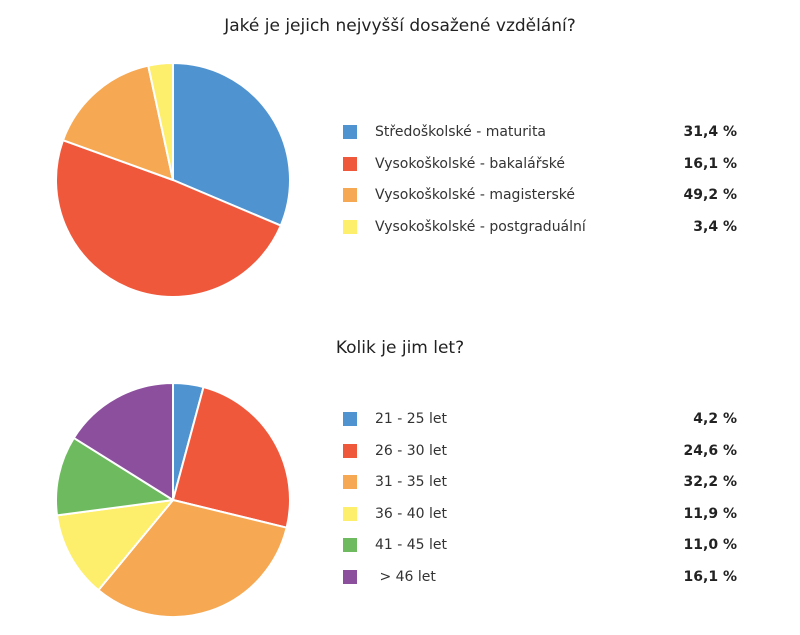 This screenshot has height=635, width=800. Describe the element at coordinates (480, 226) in the screenshot. I see `education-legend-label: Vysokoškolské - postgraduální` at that location.